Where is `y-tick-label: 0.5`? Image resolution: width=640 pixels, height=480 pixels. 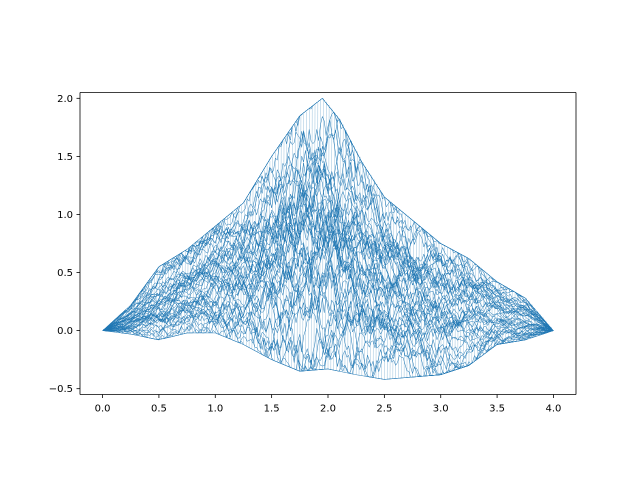 y-tick-label: 0.5 is located at coordinates (65, 273).